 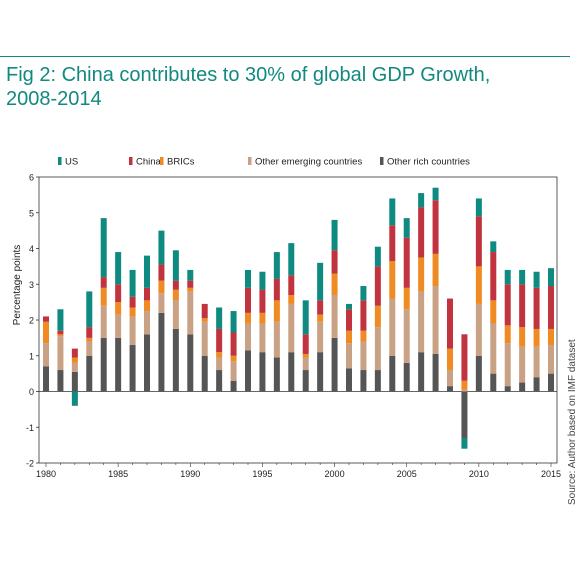 I want to click on legend-label: Other emerging countries, so click(x=308, y=162).